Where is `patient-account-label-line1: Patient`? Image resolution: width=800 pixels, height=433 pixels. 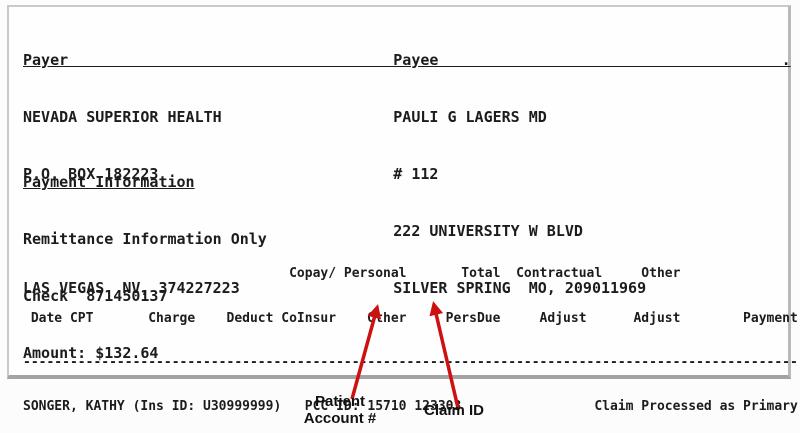
patient-account-label-line1: Patient is located at coordinates (339, 401).